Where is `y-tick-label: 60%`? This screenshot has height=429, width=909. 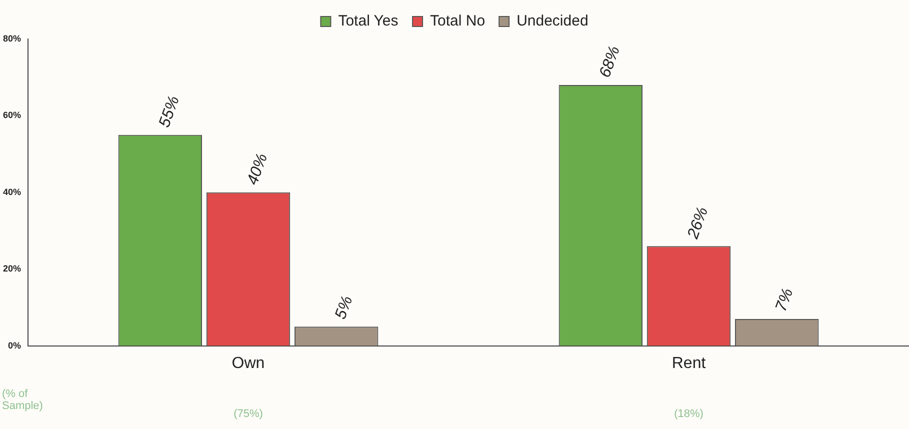 y-tick-label: 60% is located at coordinates (12, 115).